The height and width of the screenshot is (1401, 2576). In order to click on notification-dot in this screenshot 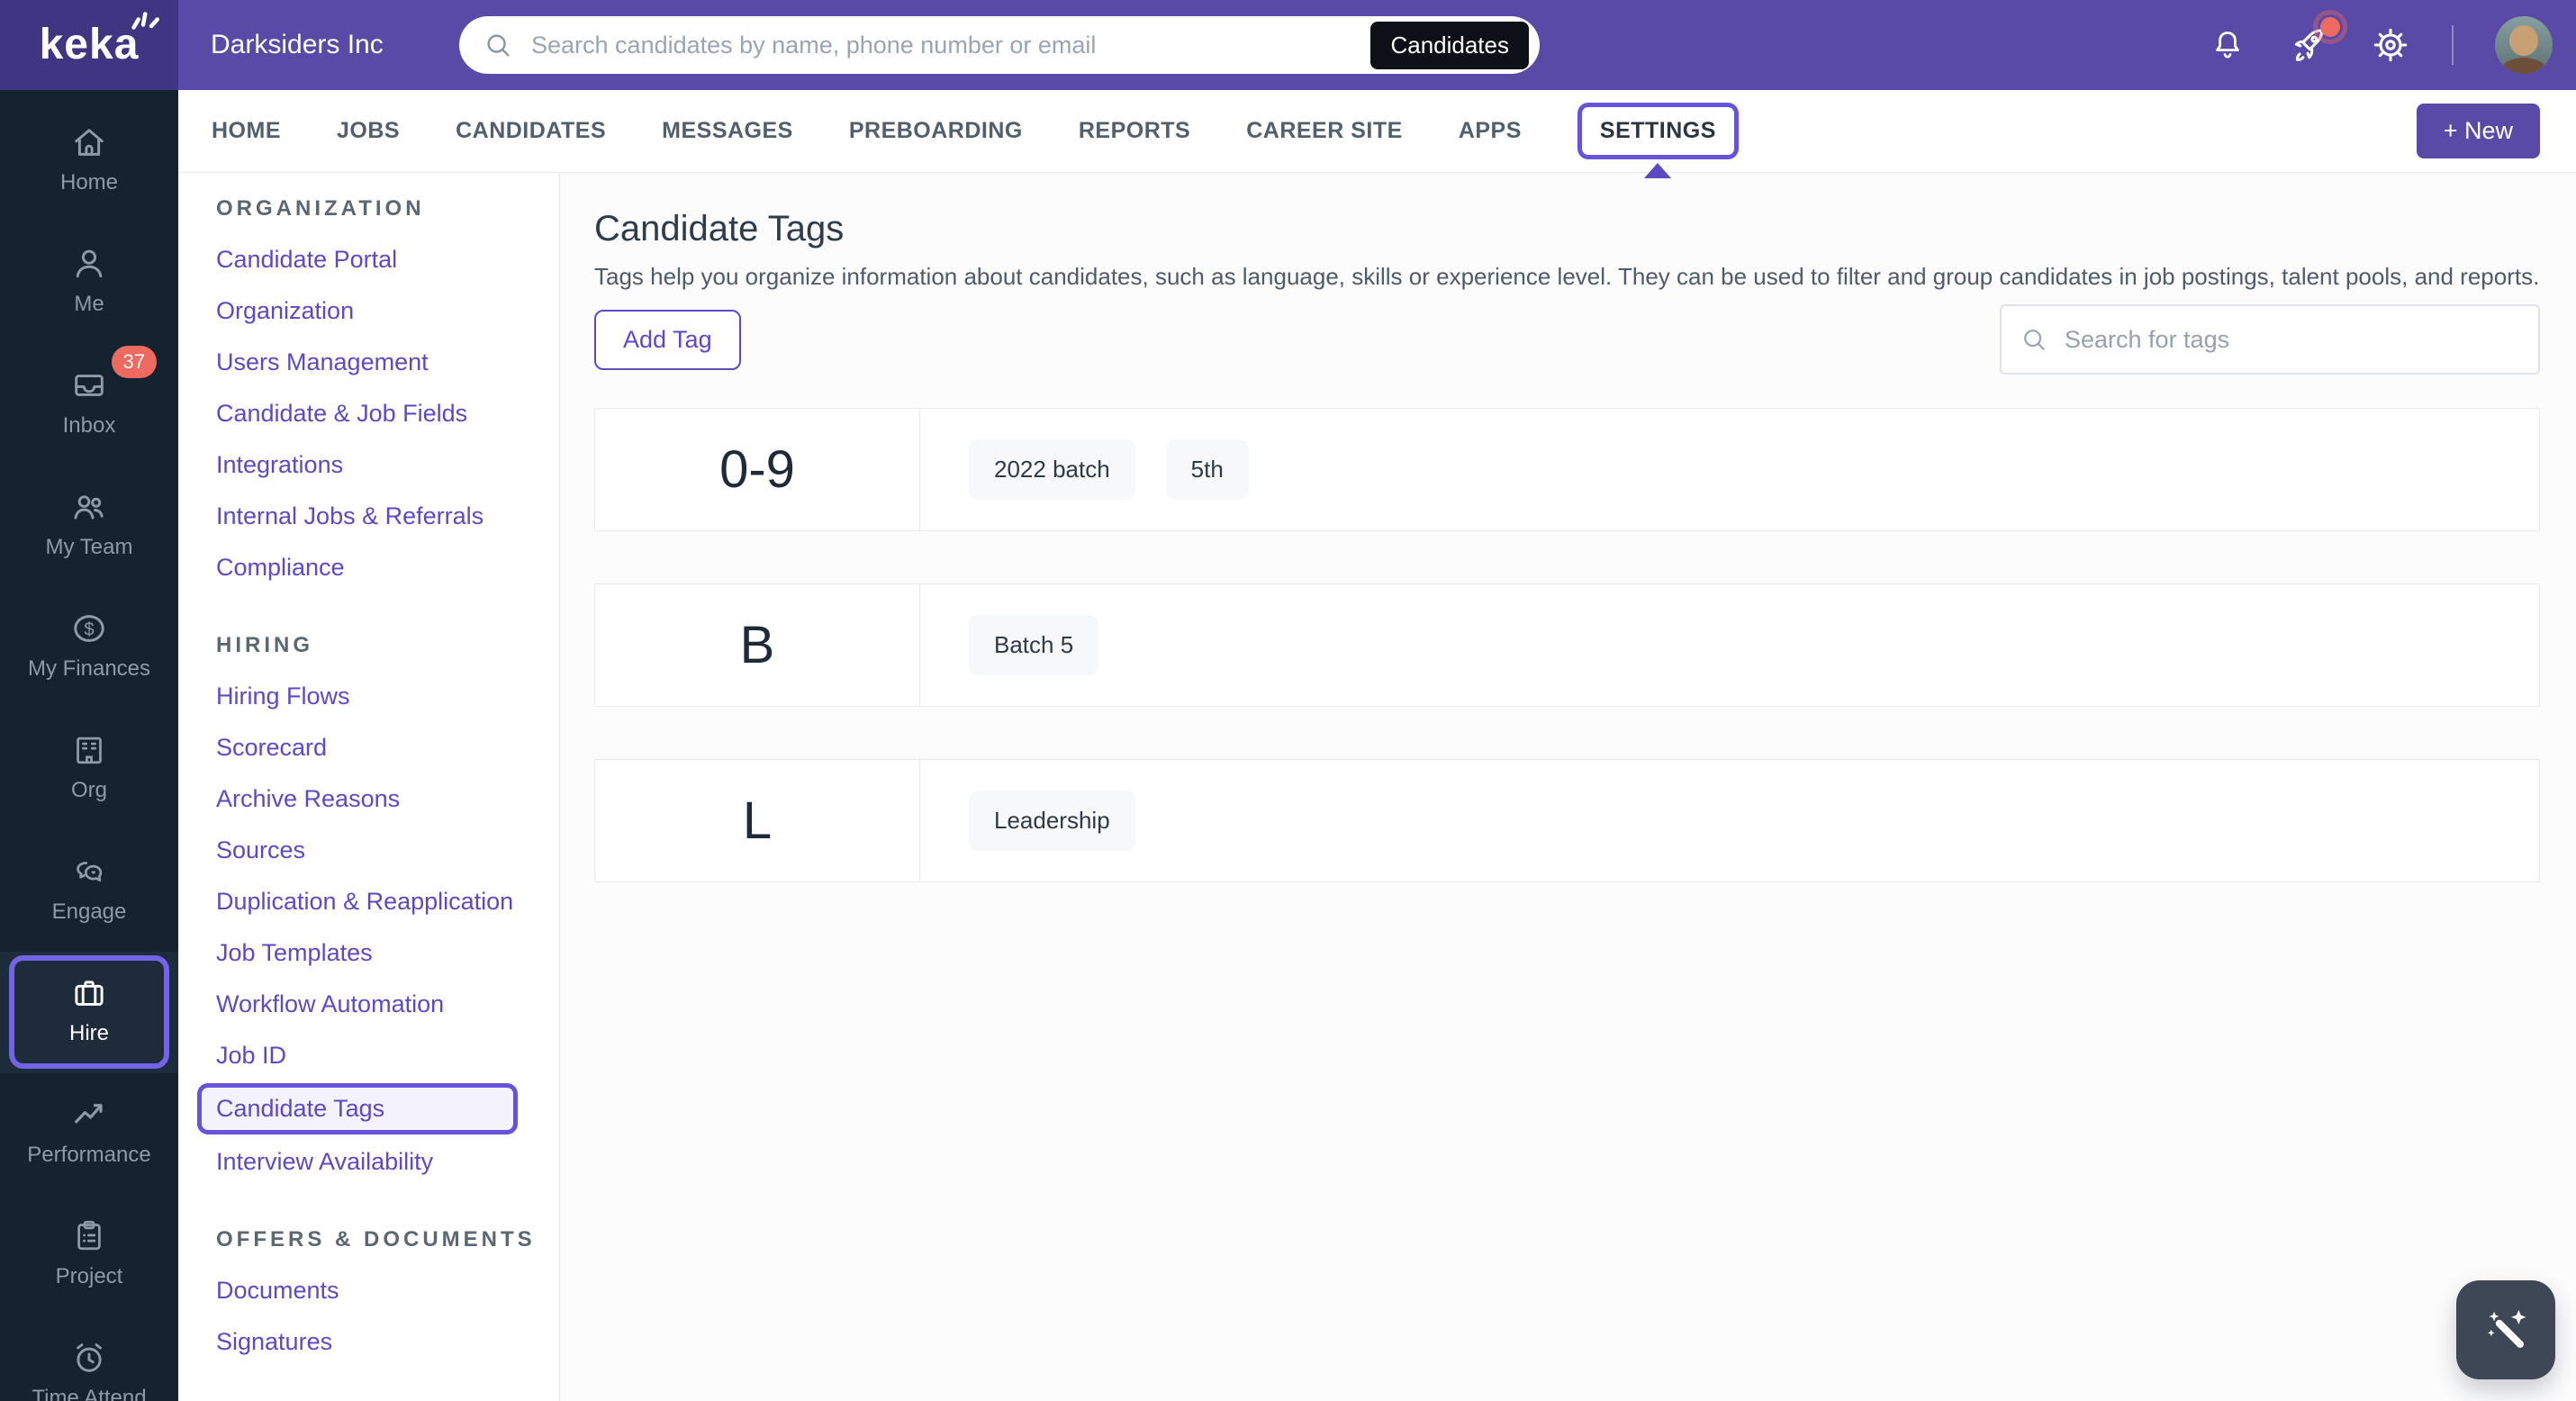, I will do `click(2330, 27)`.